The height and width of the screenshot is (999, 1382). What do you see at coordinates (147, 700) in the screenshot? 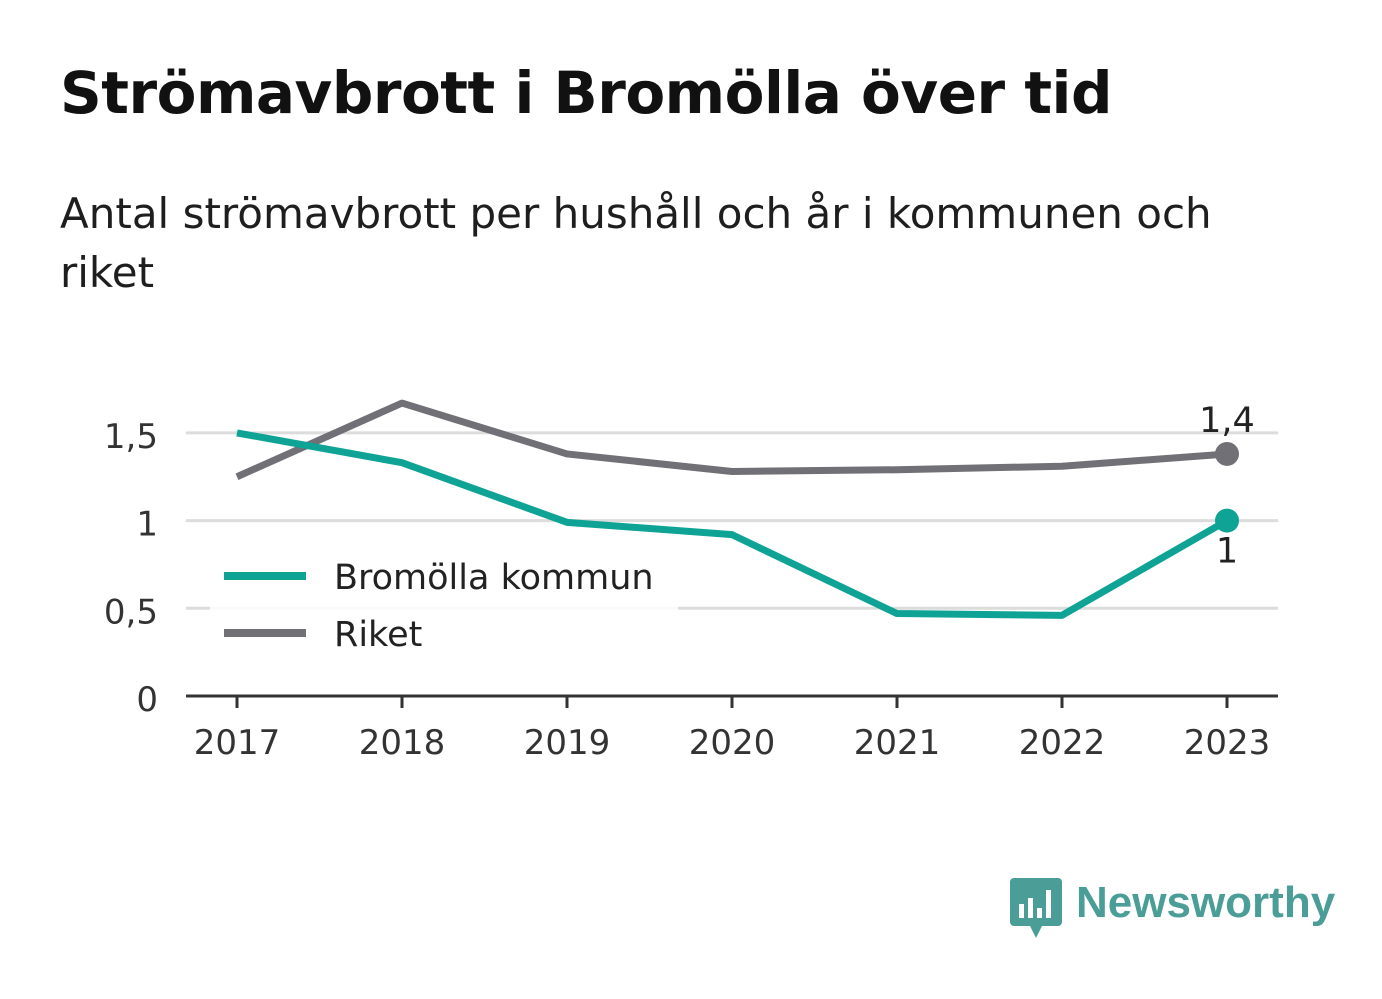
I see `y-tick-label: 0` at bounding box center [147, 700].